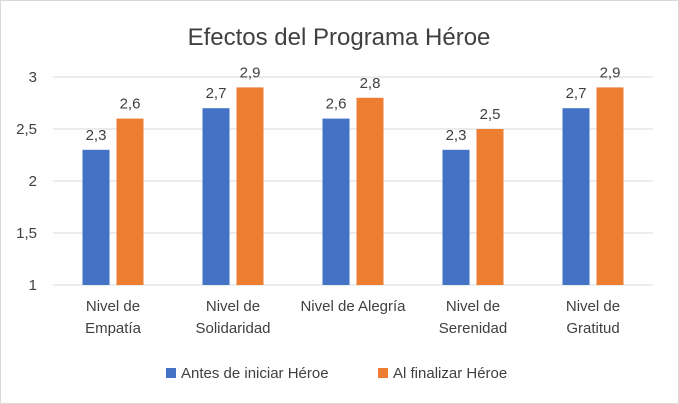 This screenshot has height=404, width=679. I want to click on x-tick-label: Solidaridad, so click(232, 328).